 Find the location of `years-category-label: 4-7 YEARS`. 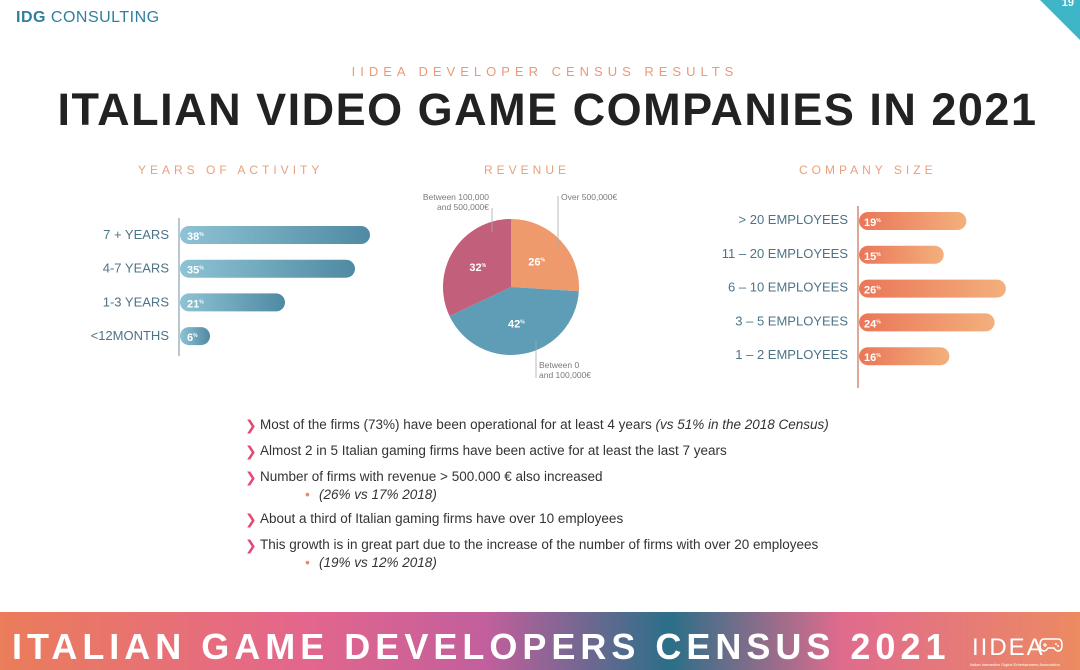

years-category-label: 4-7 YEARS is located at coordinates (136, 268).